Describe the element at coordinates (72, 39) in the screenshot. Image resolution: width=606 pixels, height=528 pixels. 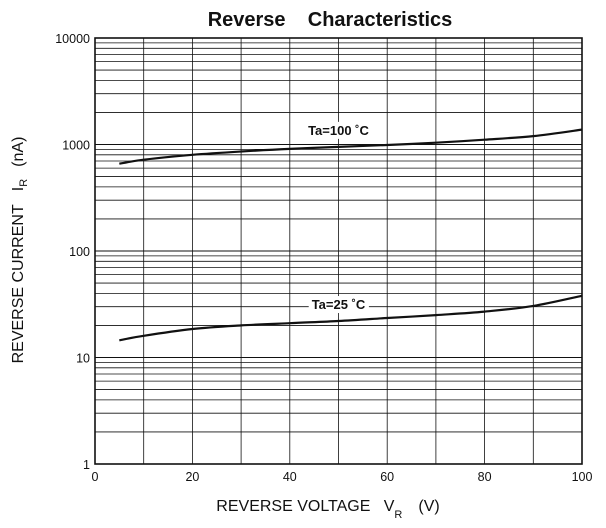
I see `y-tick-label: 10000` at that location.